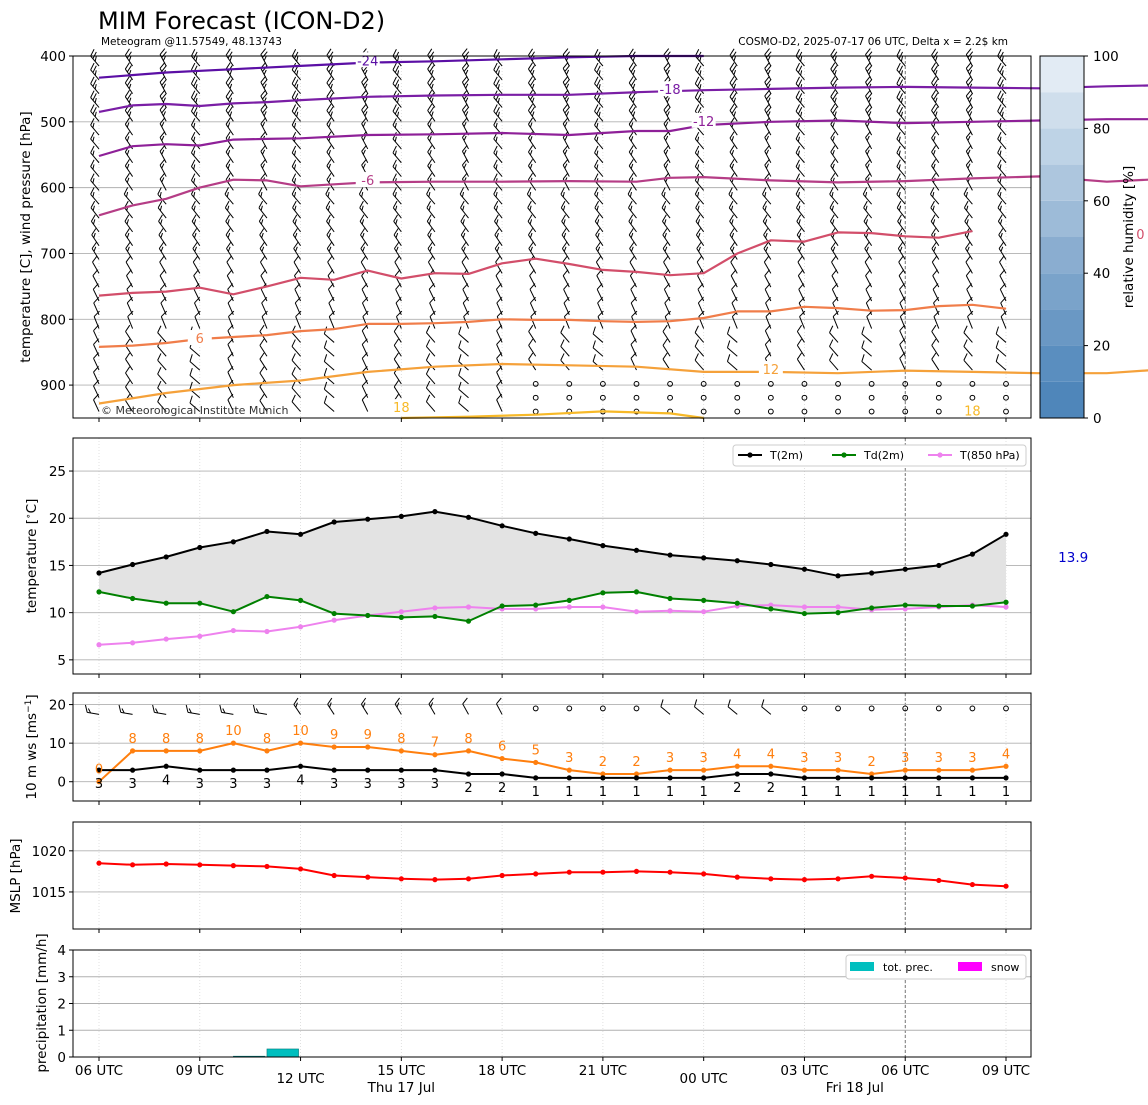 Image resolution: width=1148 pixels, height=1105 pixels. Describe the element at coordinates (883, 455) in the screenshot. I see `legend-label: Td(2m)` at that location.